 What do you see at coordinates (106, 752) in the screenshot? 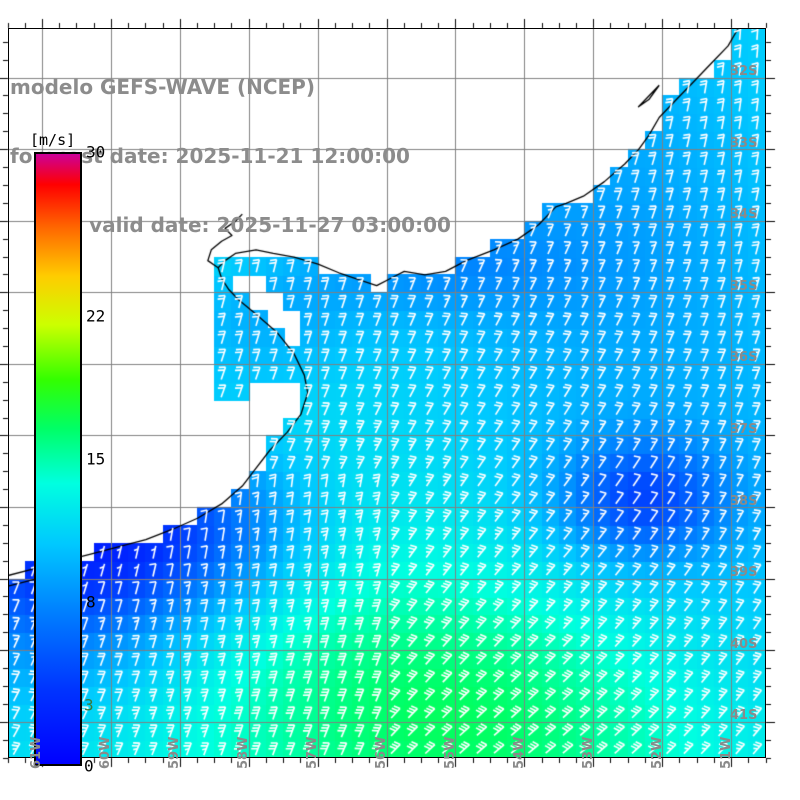
I see `lon-label-60W: 60W` at bounding box center [106, 752].